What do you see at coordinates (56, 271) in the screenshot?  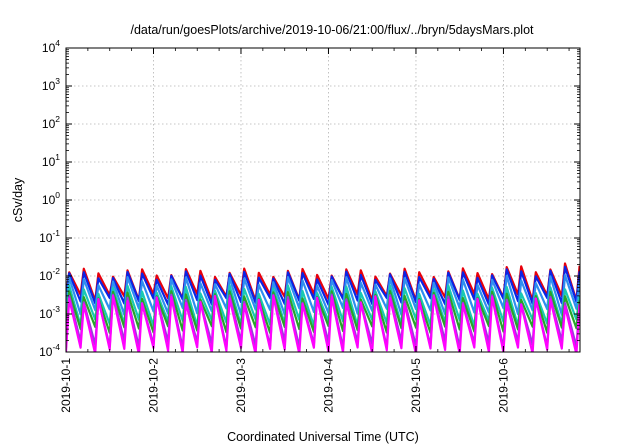 I see `y-tick-exponent: -2` at bounding box center [56, 271].